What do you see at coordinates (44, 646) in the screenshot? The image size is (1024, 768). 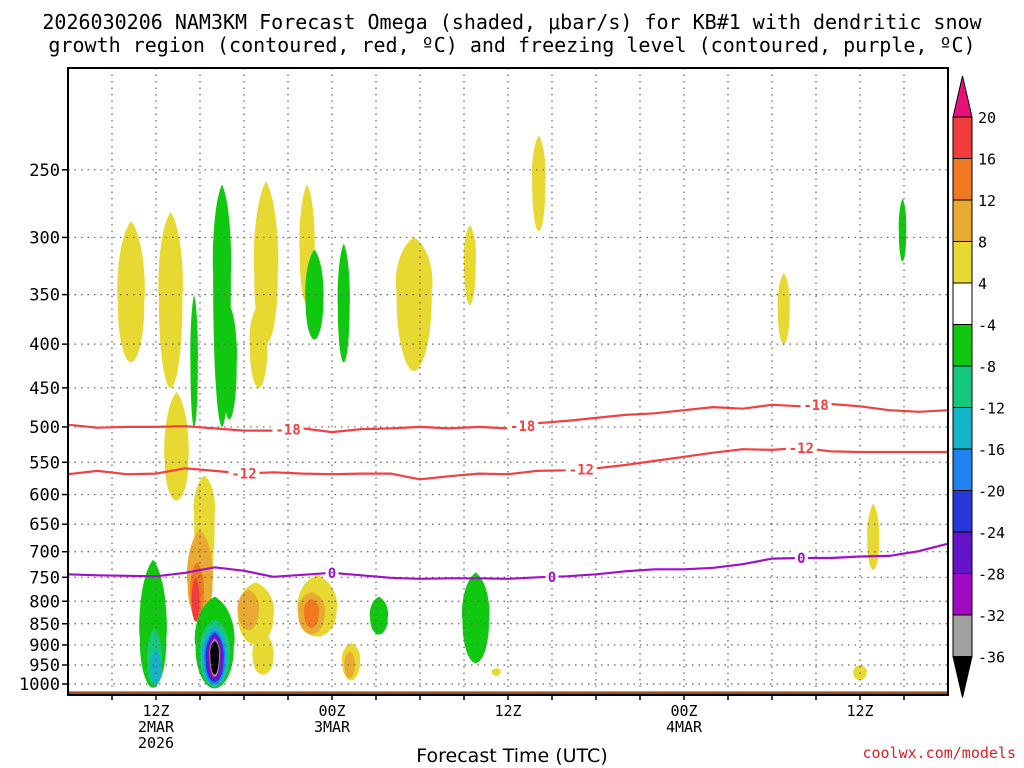 I see `y-tick-label-900: 900` at bounding box center [44, 646].